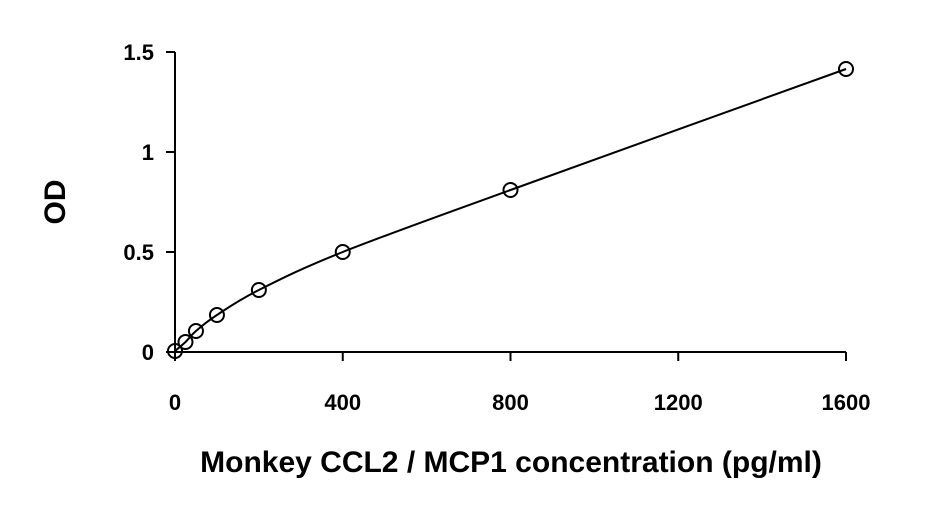 The image size is (937, 512). I want to click on y-tick-label: 0.5, so click(138, 252).